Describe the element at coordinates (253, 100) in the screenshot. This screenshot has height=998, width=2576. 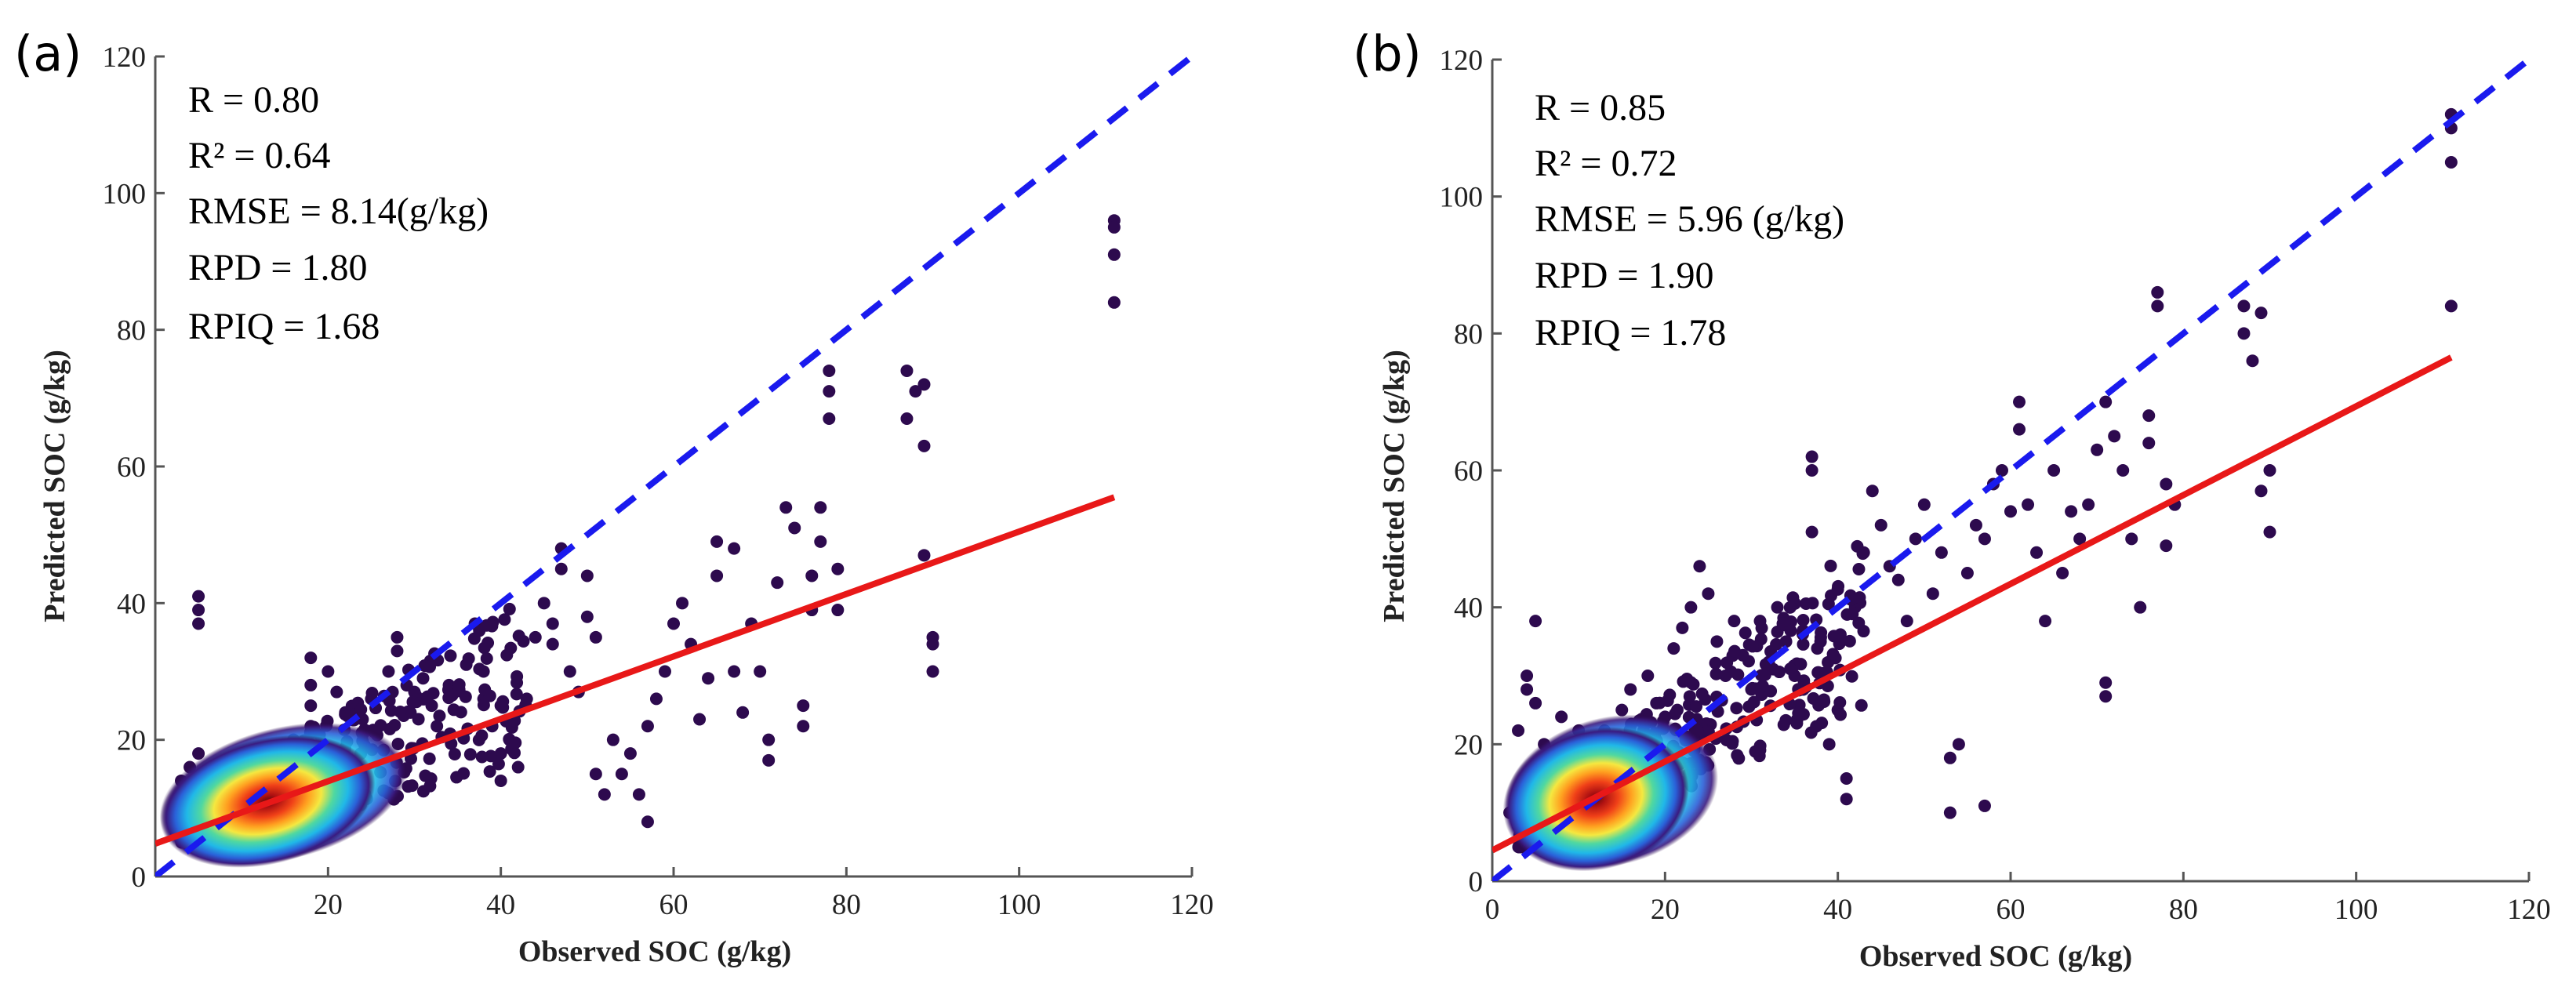
I see `stat-r: R = 0.80` at that location.